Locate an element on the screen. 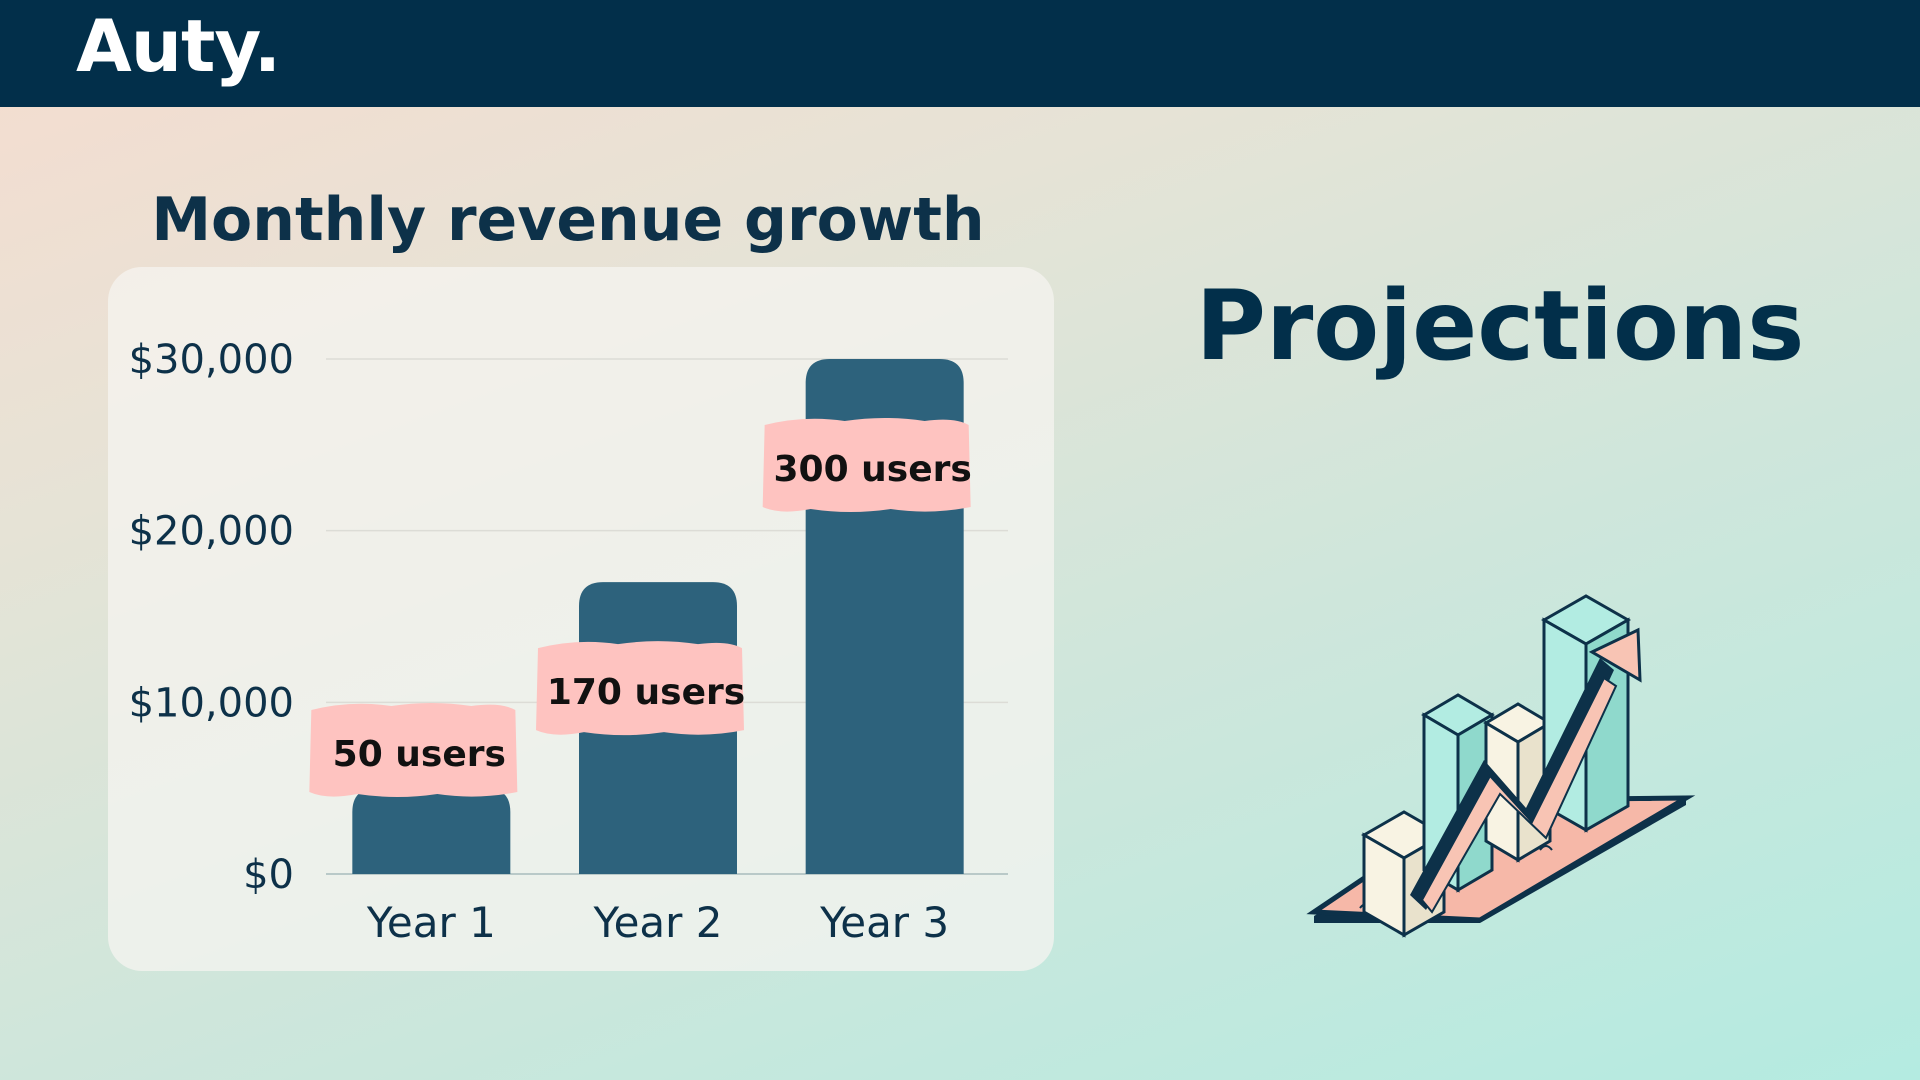 This screenshot has height=1080, width=1920. chart-title: Monthly revenue growth is located at coordinates (568, 220).